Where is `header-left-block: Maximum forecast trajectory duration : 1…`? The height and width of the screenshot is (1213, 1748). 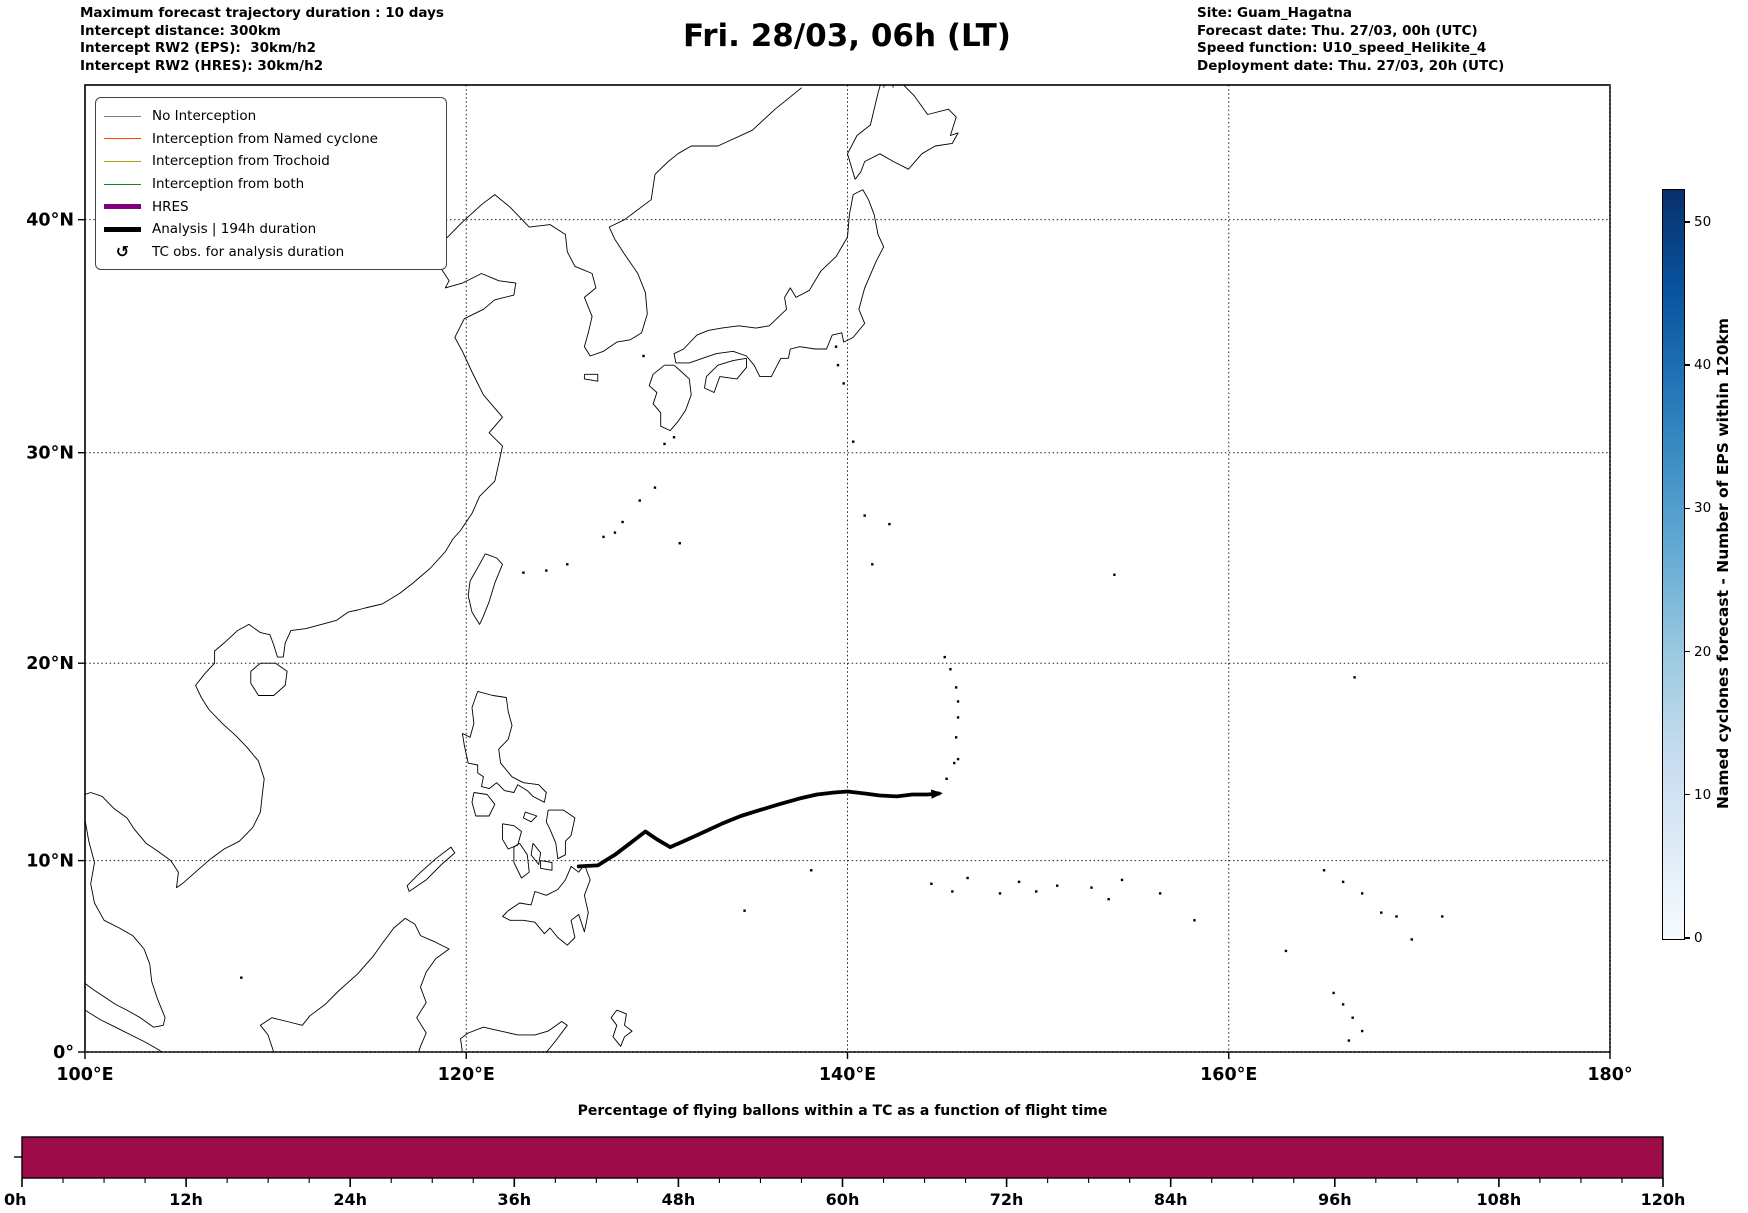
header-left-block: Maximum forecast trajectory duration : 1… is located at coordinates (262, 40).